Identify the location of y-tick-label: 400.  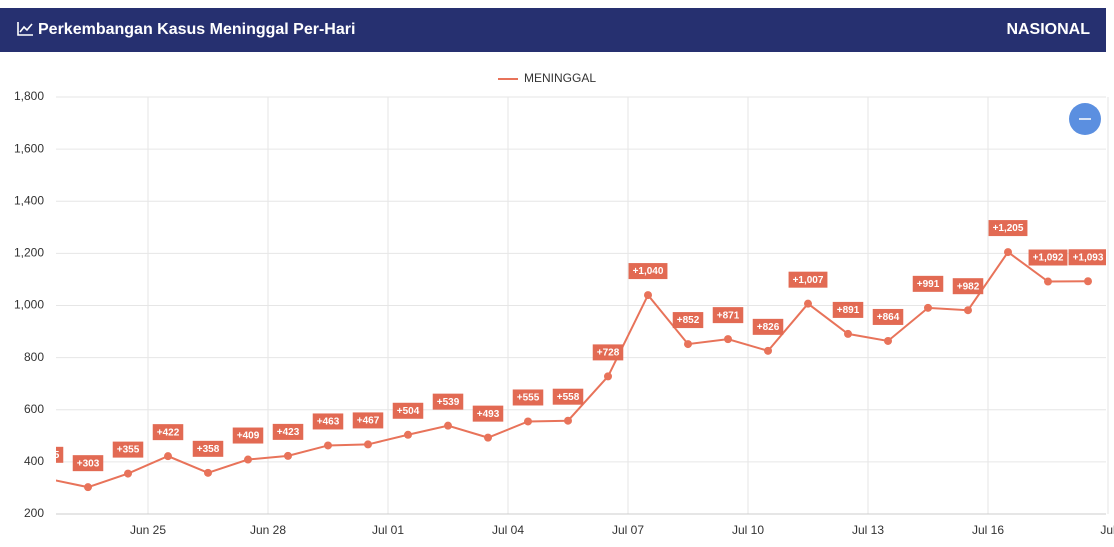
(34, 461).